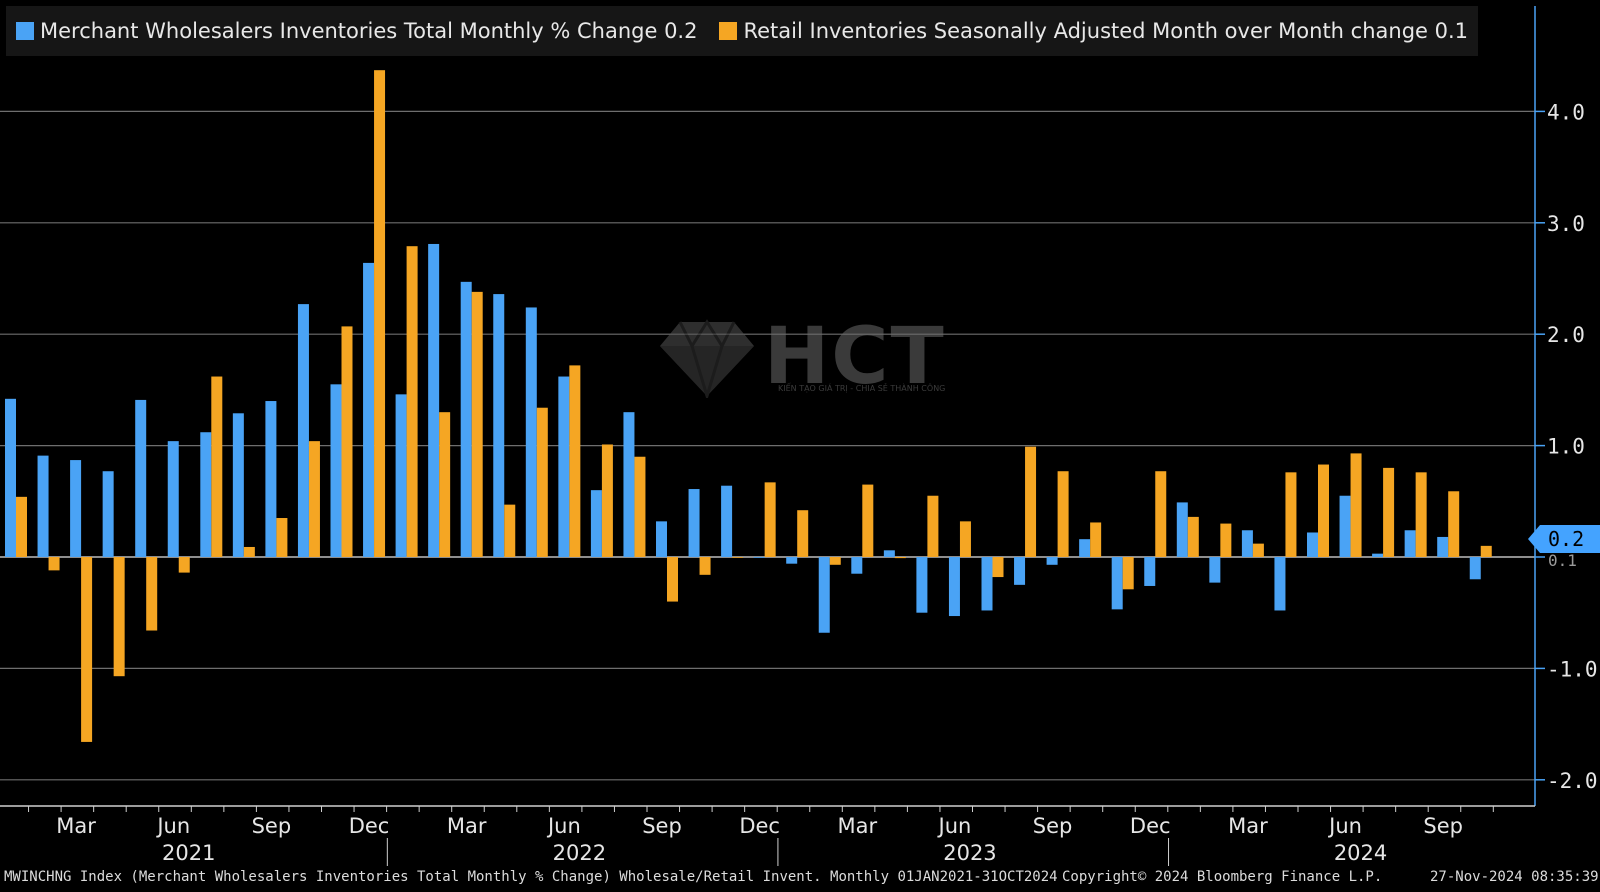 This screenshot has height=892, width=1600. Describe the element at coordinates (188, 853) in the screenshot. I see `x-year-label: 2021` at that location.